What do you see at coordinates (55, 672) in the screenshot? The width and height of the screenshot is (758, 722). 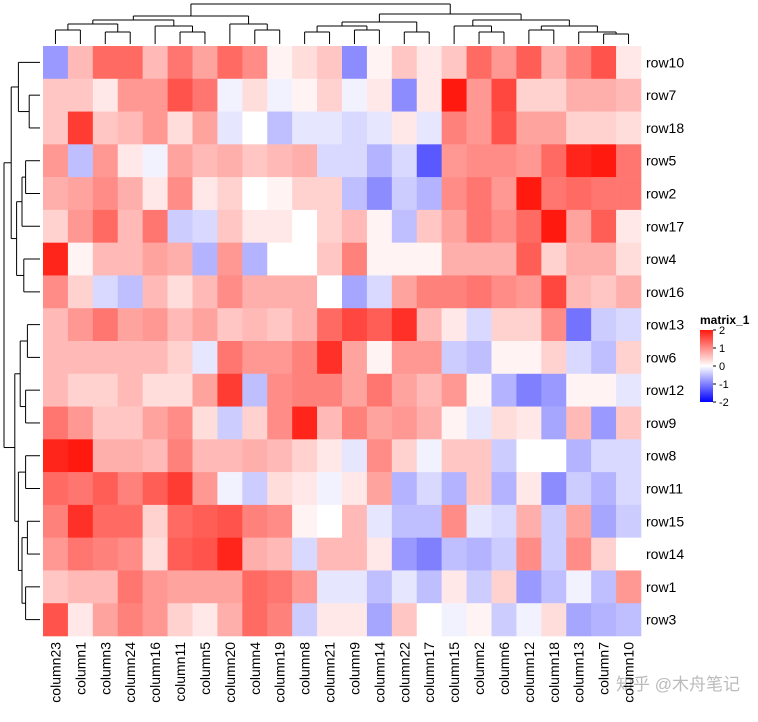 I see `column-label: column23` at bounding box center [55, 672].